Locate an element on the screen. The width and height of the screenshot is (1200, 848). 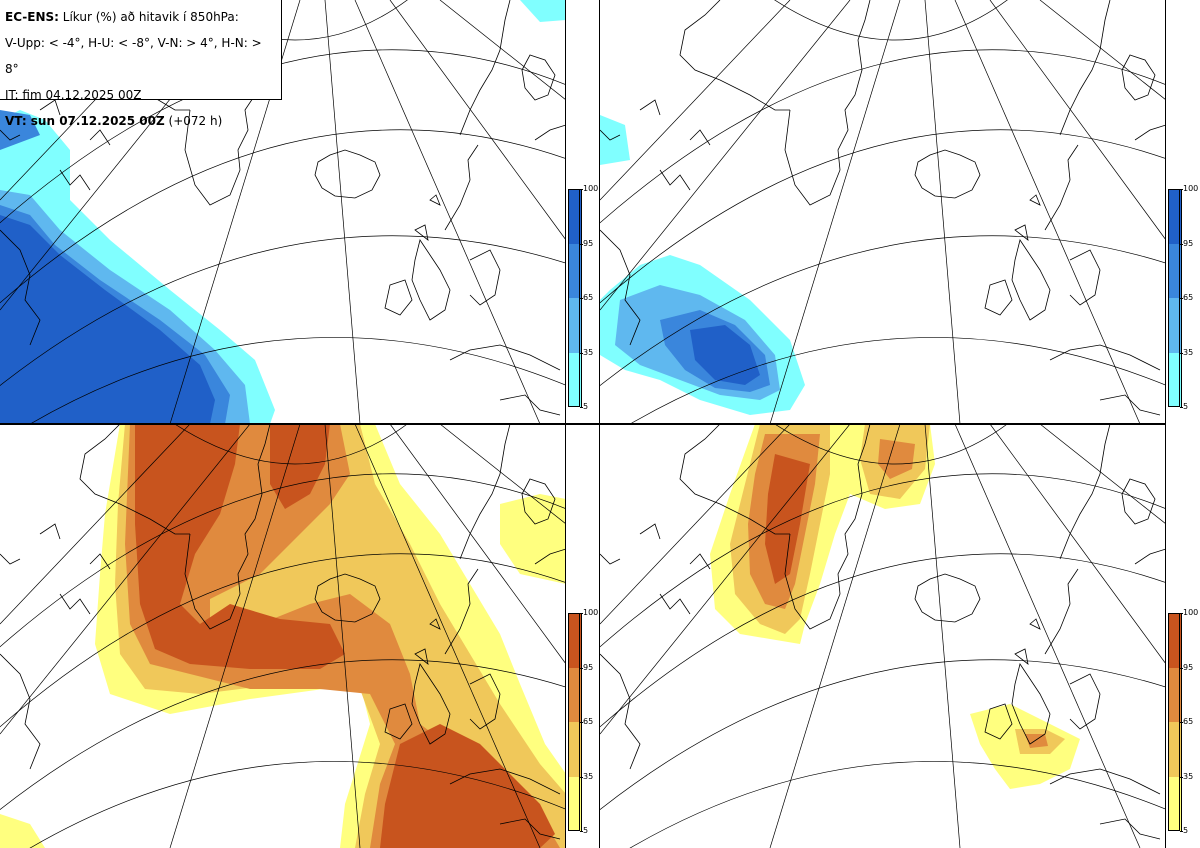
title-line: EC-ENS: Líkur (%) að hitavik í 850hPa: is located at coordinates (140, 17).